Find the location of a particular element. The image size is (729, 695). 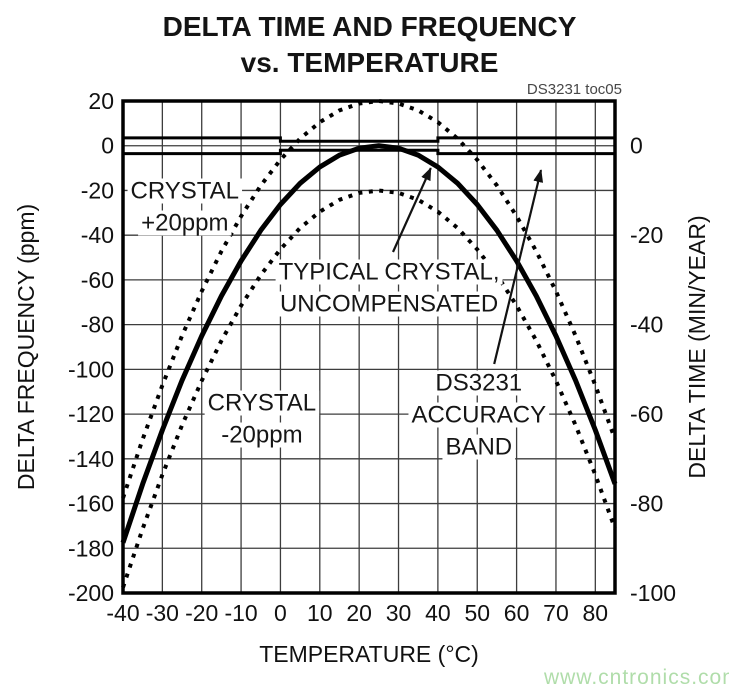

chart-subtitle: vs. TEMPERATURE is located at coordinates (369, 62).